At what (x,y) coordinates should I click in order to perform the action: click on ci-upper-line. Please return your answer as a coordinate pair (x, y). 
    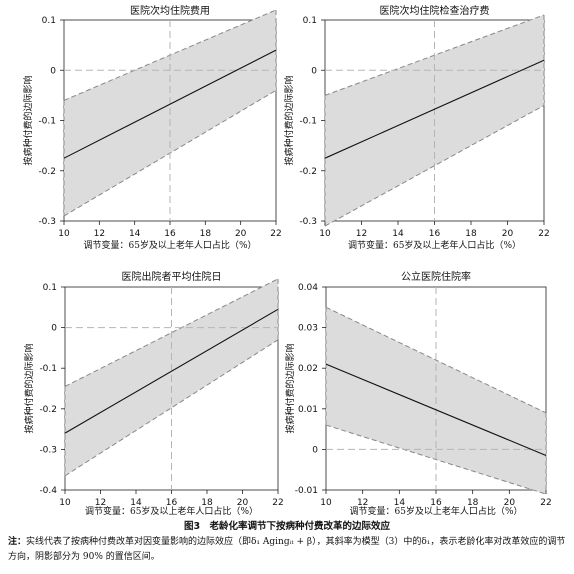
    Looking at the image, I should click on (436, 360).